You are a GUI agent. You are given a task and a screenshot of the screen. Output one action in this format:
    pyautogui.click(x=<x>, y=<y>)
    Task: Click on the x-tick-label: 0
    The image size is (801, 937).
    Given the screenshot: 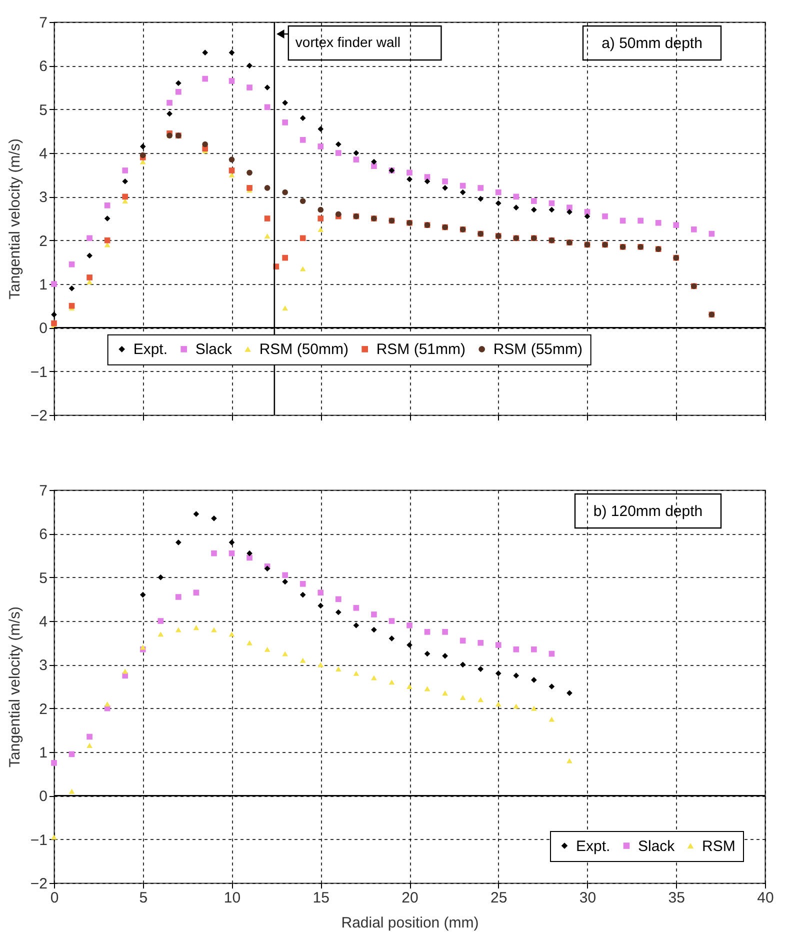 What is the action you would take?
    pyautogui.click(x=54, y=898)
    